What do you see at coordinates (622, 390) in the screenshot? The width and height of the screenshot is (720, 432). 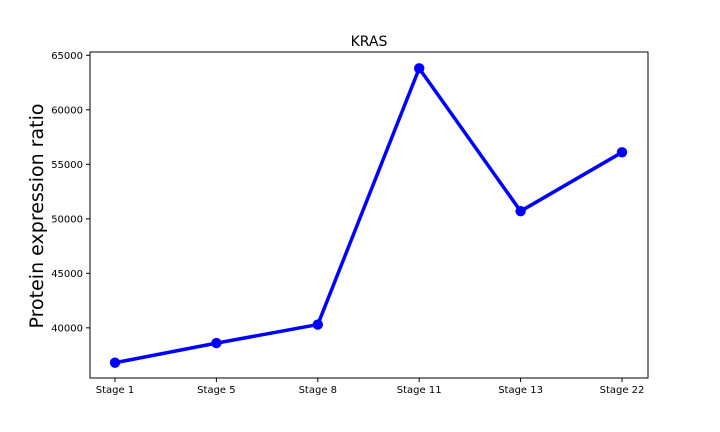 I see `x-tick-label: Stage 22` at bounding box center [622, 390].